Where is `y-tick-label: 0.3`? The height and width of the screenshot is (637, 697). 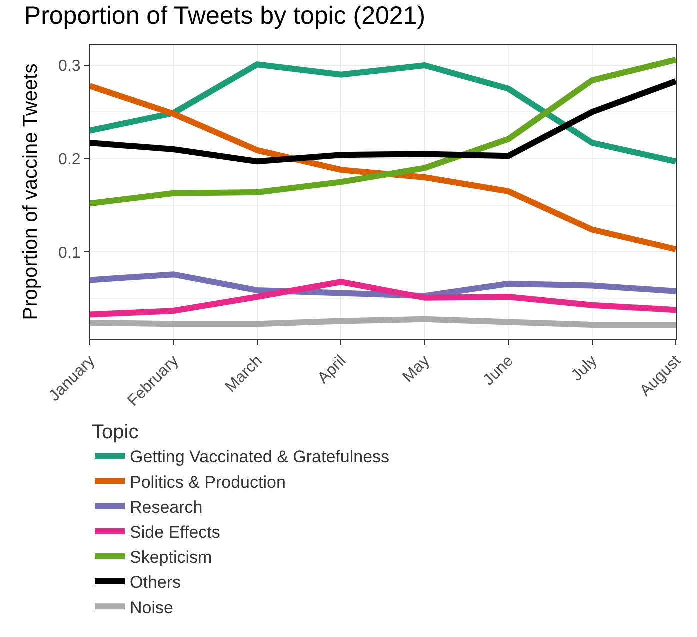 y-tick-label: 0.3 is located at coordinates (69, 67).